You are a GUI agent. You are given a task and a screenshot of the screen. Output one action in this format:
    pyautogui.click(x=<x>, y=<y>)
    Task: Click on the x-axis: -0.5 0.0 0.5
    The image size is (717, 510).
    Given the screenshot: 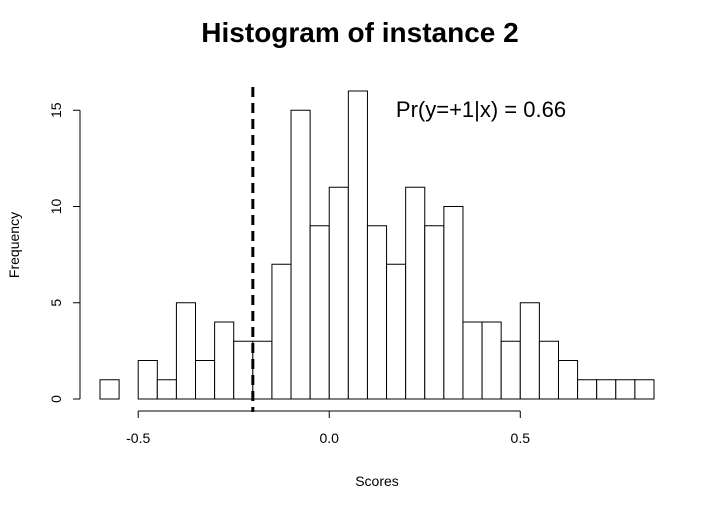 What is the action you would take?
    pyautogui.click(x=328, y=428)
    